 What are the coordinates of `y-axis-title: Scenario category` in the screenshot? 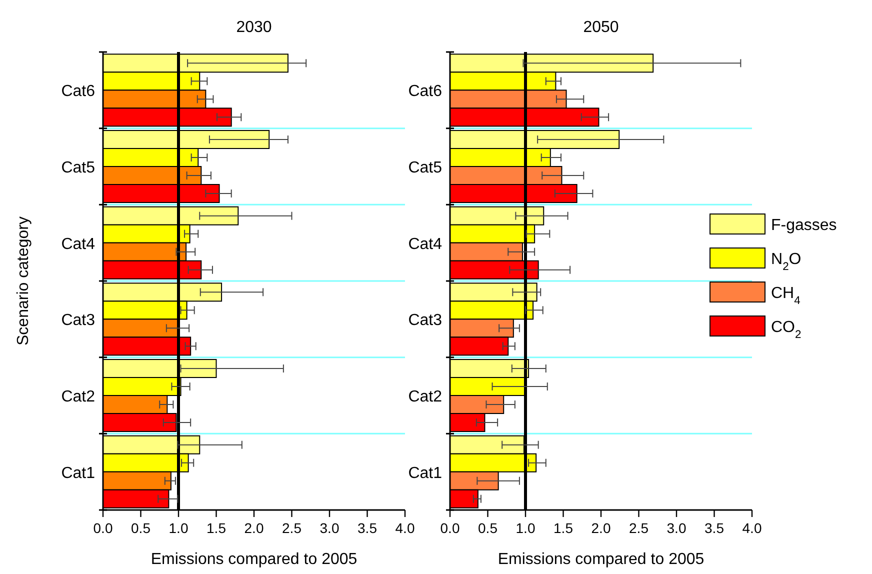 It's located at (23, 281).